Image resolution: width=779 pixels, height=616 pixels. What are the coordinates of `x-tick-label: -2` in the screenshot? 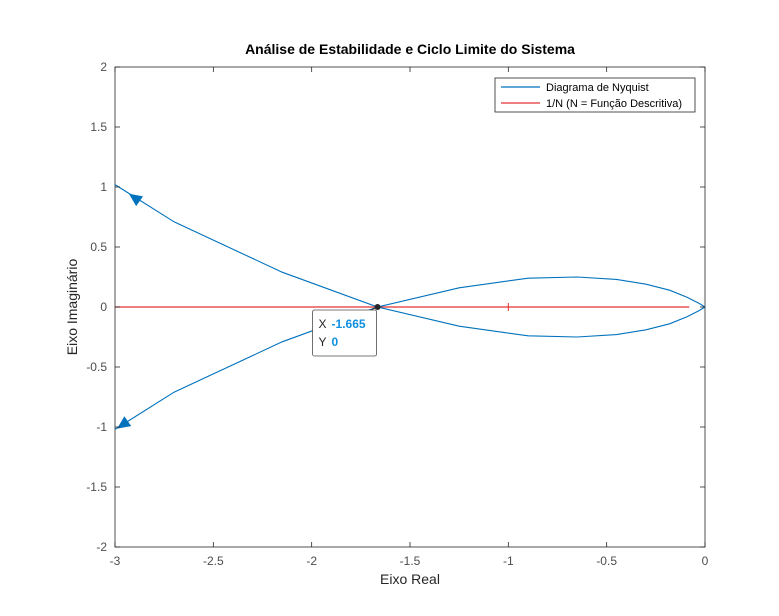 It's located at (311, 561).